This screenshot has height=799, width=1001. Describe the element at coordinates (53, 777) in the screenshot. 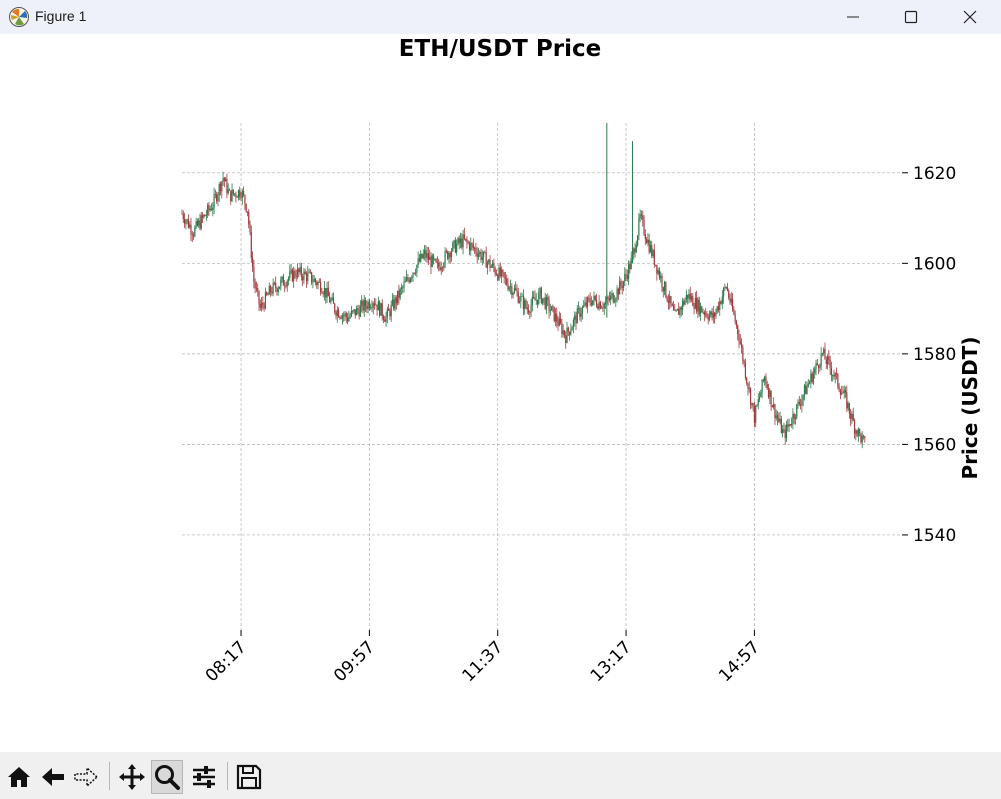

I see `back-arrow-icon` at that location.